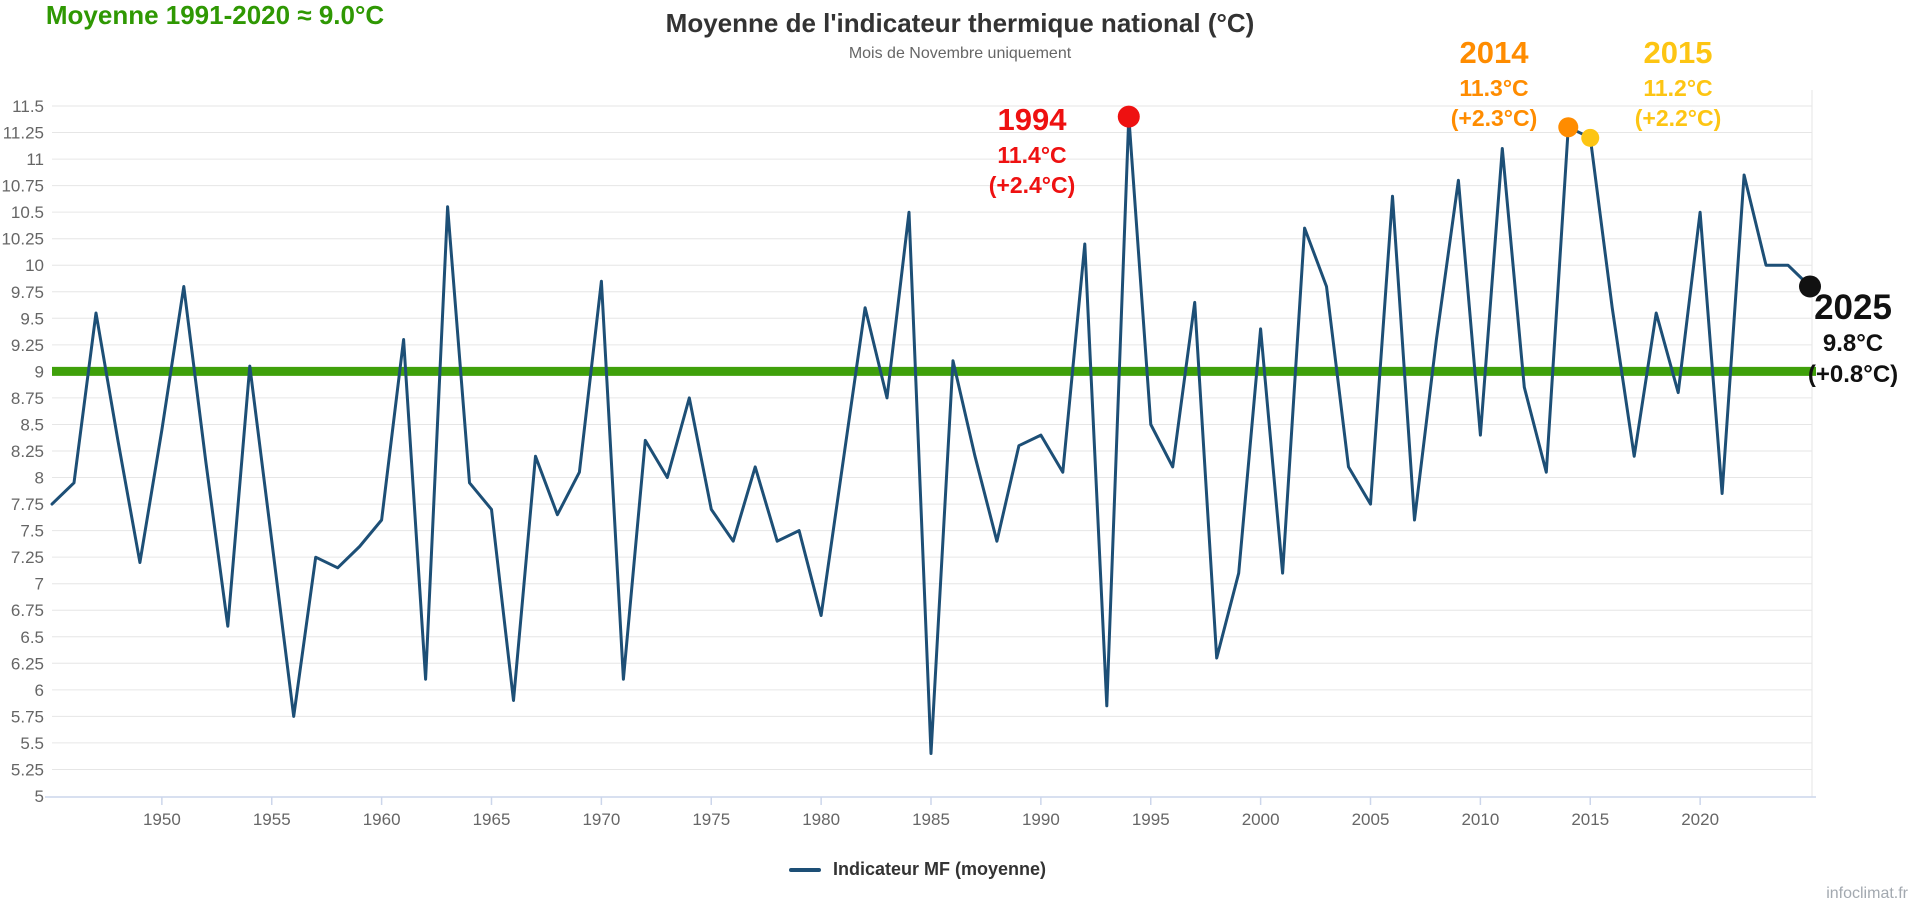 This screenshot has height=911, width=1920. I want to click on y-axis-tick-label: 5.5, so click(32, 743).